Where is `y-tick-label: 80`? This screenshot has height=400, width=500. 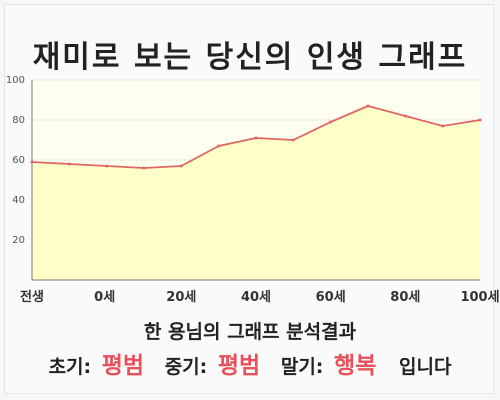
y-tick-label: 80 is located at coordinates (18, 120).